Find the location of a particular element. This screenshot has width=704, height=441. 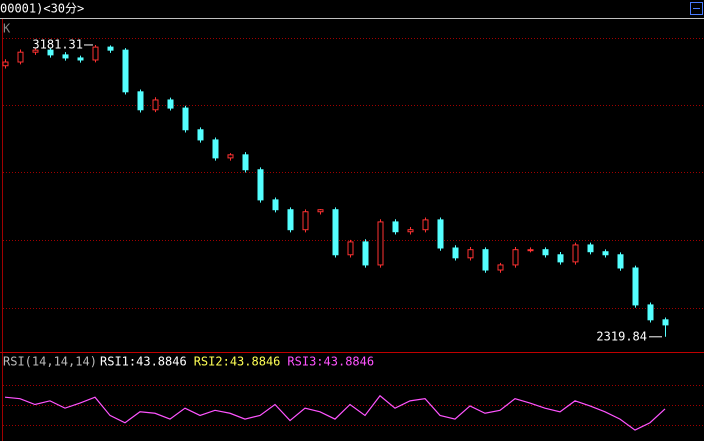

panel-label: K is located at coordinates (7, 29).